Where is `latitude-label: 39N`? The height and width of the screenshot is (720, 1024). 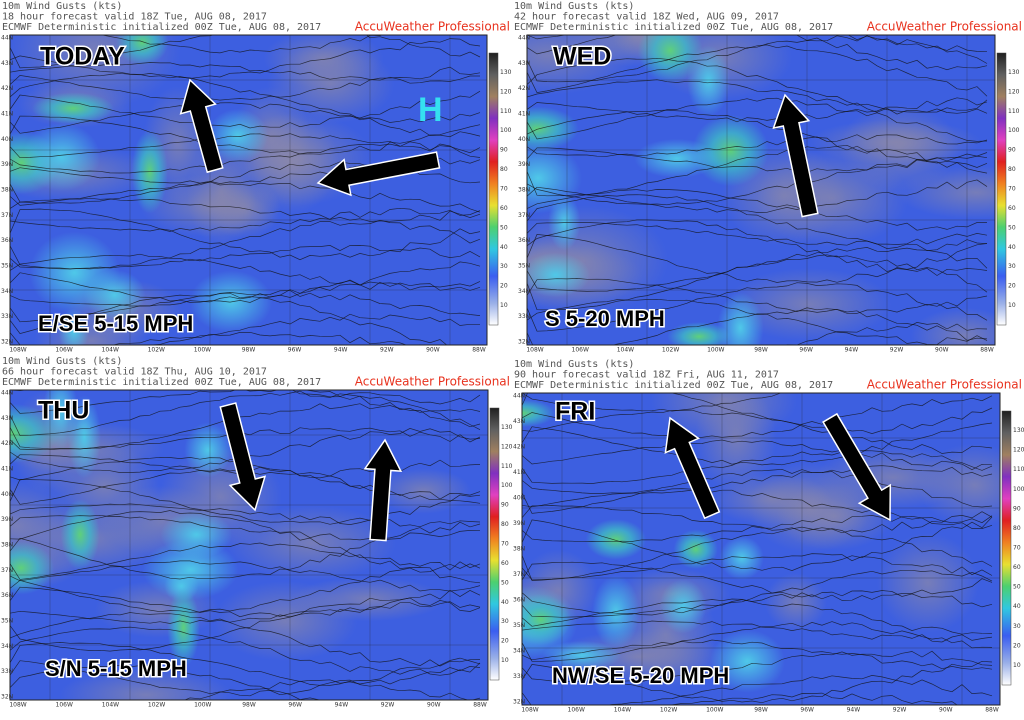 latitude-label: 39N is located at coordinates (524, 164).